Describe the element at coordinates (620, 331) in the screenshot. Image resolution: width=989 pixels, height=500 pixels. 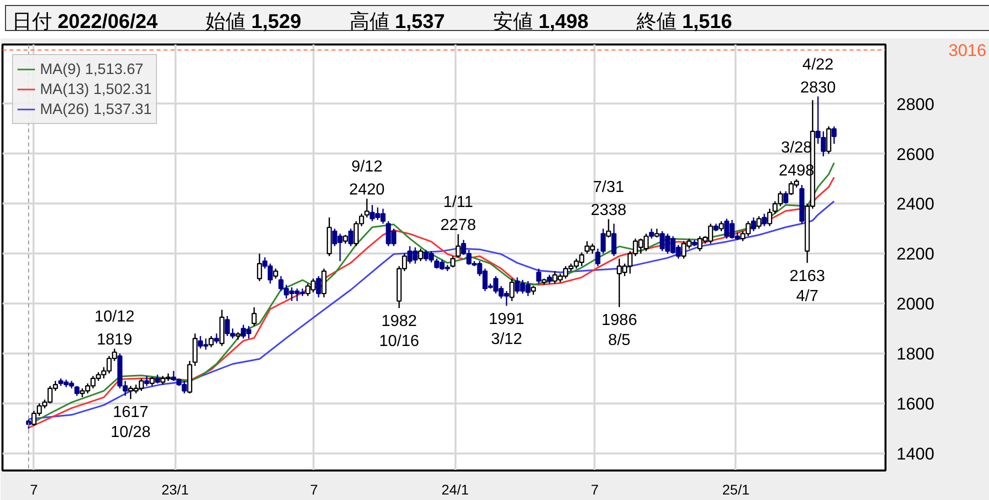
I see `annotation: 1986 8/5` at that location.